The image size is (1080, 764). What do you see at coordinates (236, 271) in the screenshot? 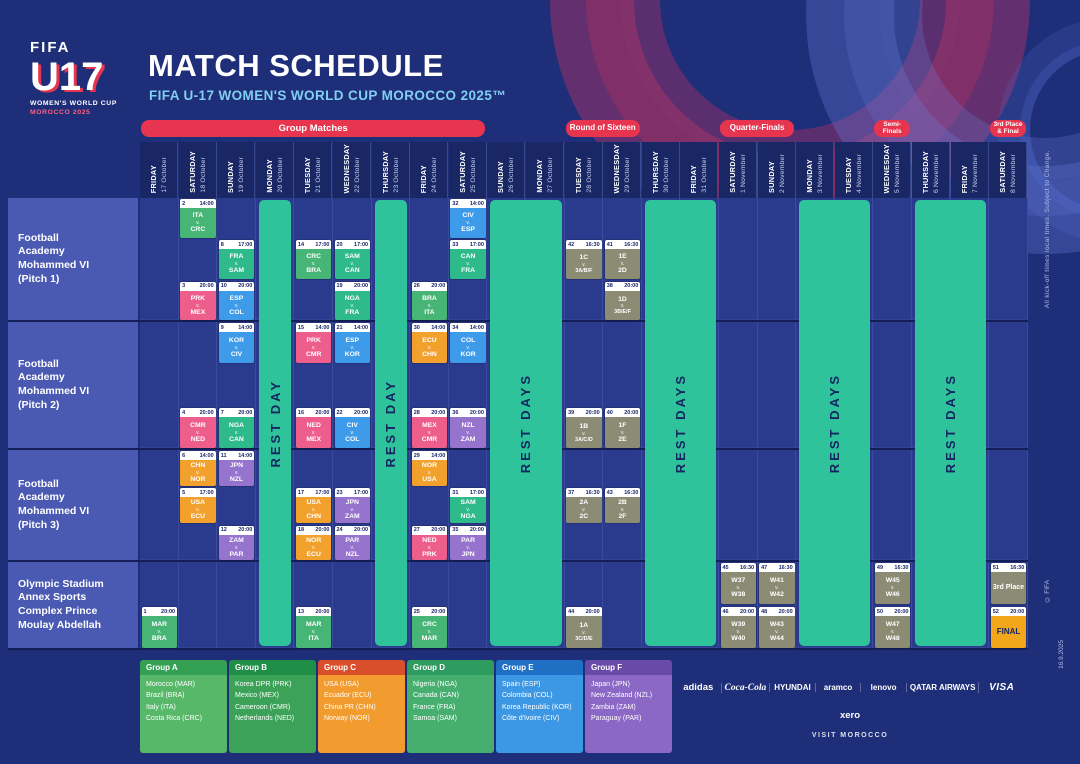
I see `away-team: SAM` at bounding box center [236, 271].